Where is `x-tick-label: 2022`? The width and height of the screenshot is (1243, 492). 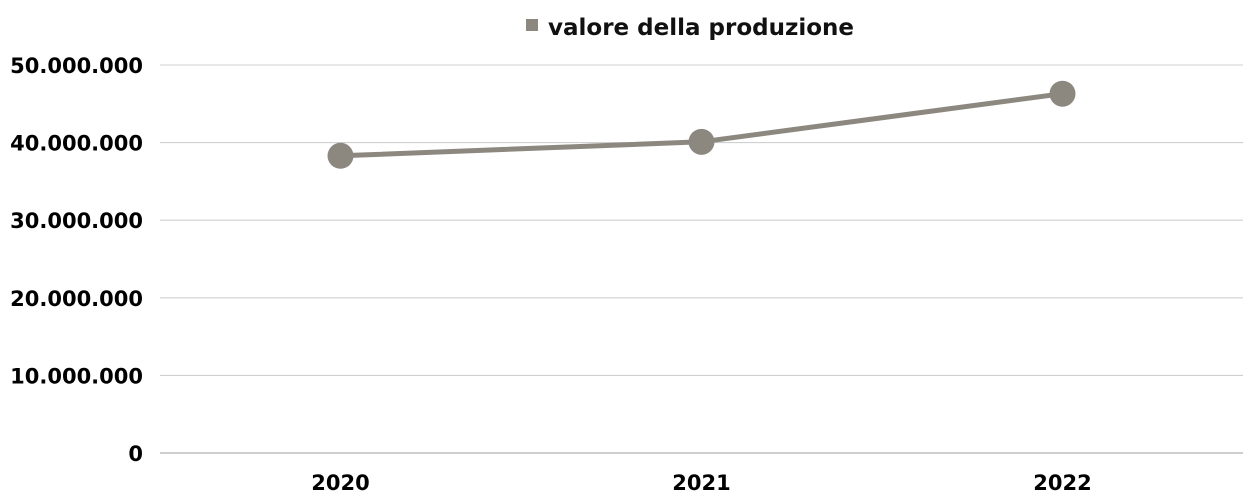 x-tick-label: 2022 is located at coordinates (1062, 481).